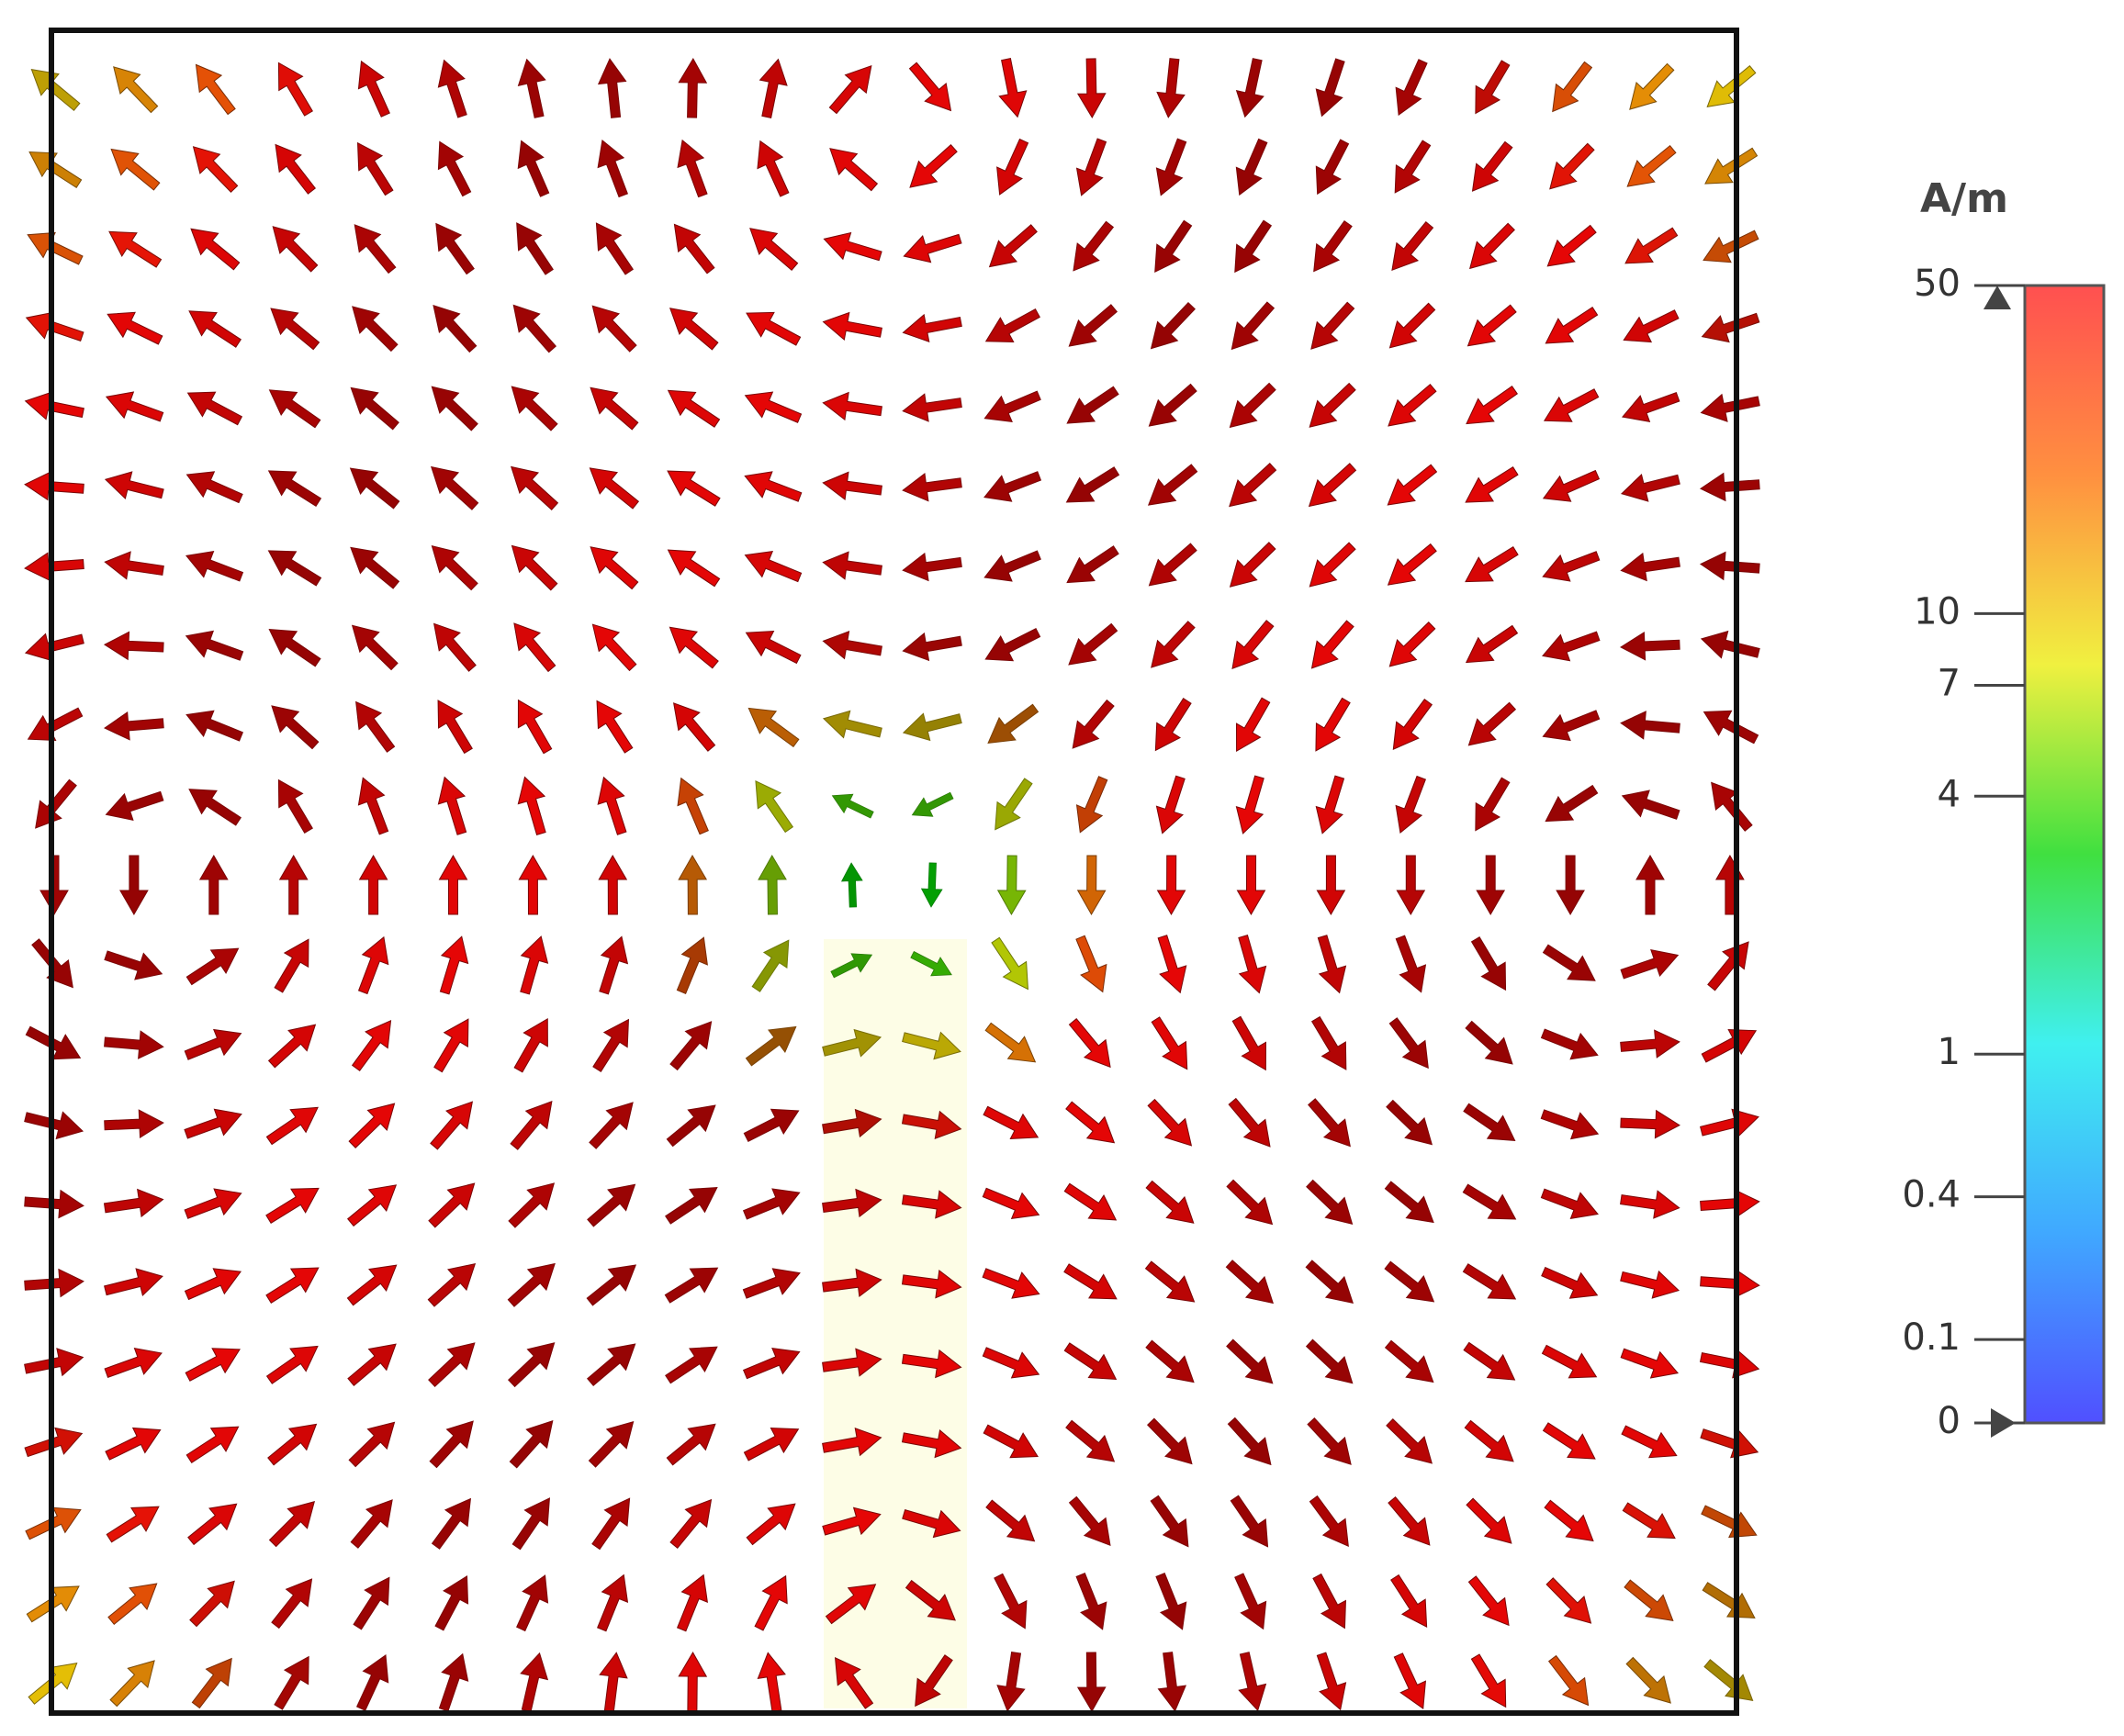 This screenshot has height=1736, width=2124. What do you see at coordinates (1949, 1052) in the screenshot?
I see `colorbar-tick-label: 1` at bounding box center [1949, 1052].